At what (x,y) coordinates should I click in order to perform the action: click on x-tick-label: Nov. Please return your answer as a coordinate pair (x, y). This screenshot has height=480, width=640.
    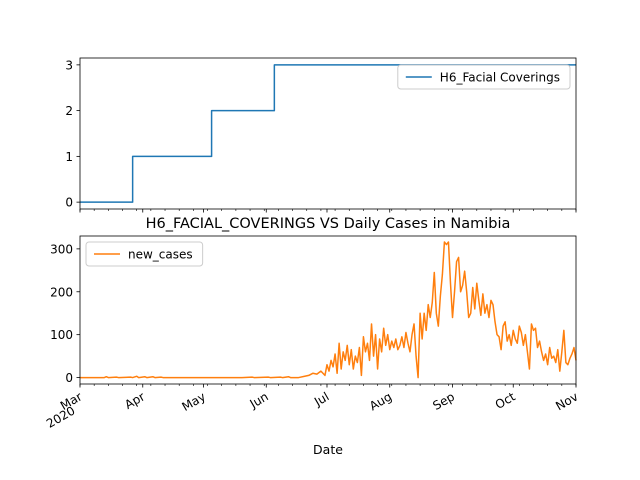
    Looking at the image, I should click on (566, 401).